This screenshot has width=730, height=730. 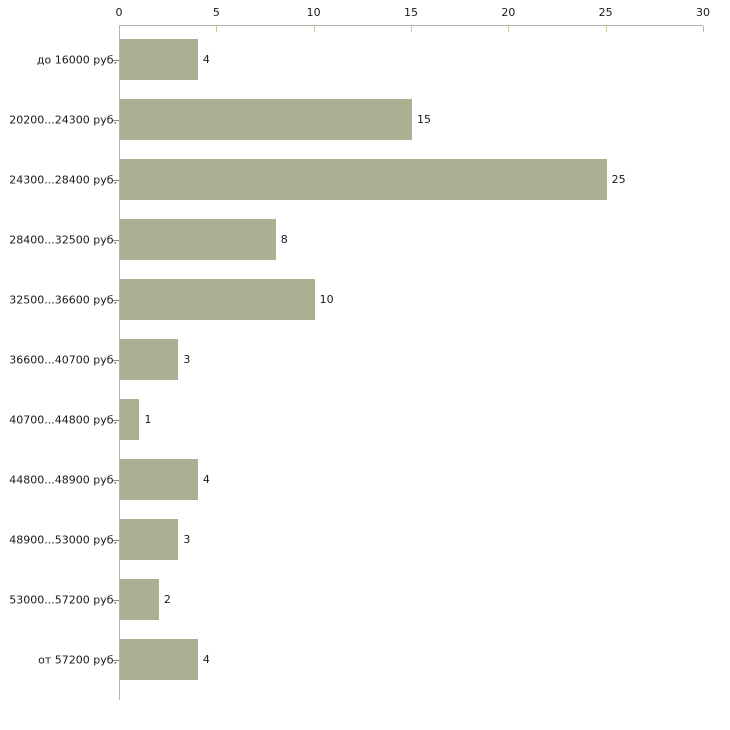 What do you see at coordinates (63, 179) in the screenshot?
I see `y-axis-category-label: 24300...28400 руб.` at bounding box center [63, 179].